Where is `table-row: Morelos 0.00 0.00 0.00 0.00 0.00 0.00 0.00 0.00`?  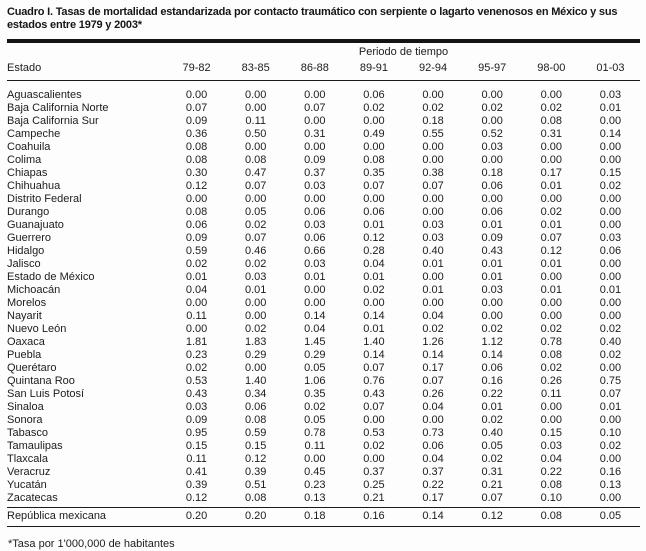
table-row: Morelos 0.00 0.00 0.00 0.00 0.00 0.00 0.00 0.00 is located at coordinates (323, 303).